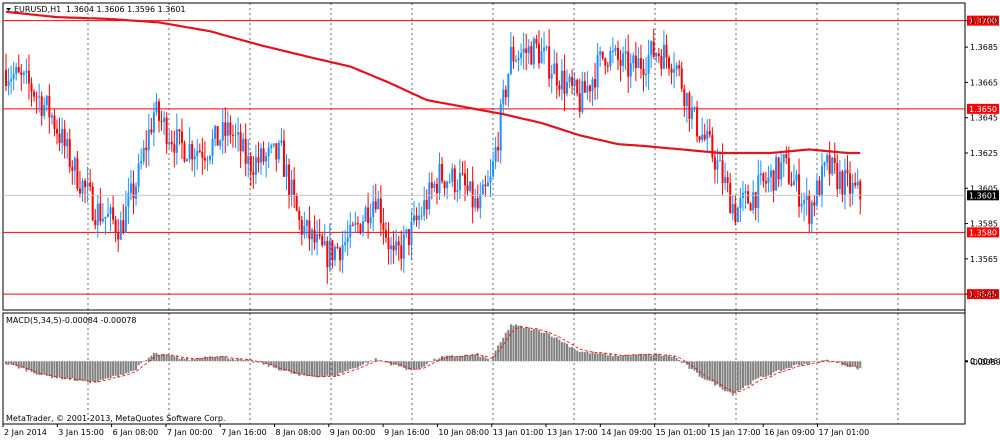  What do you see at coordinates (353, 432) in the screenshot?
I see `time-label: 9 Jan 00:00` at bounding box center [353, 432].